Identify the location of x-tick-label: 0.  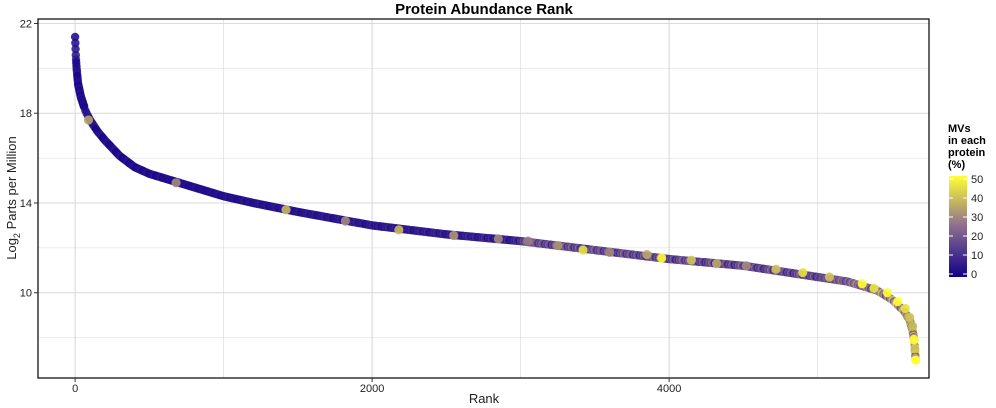
(75, 389).